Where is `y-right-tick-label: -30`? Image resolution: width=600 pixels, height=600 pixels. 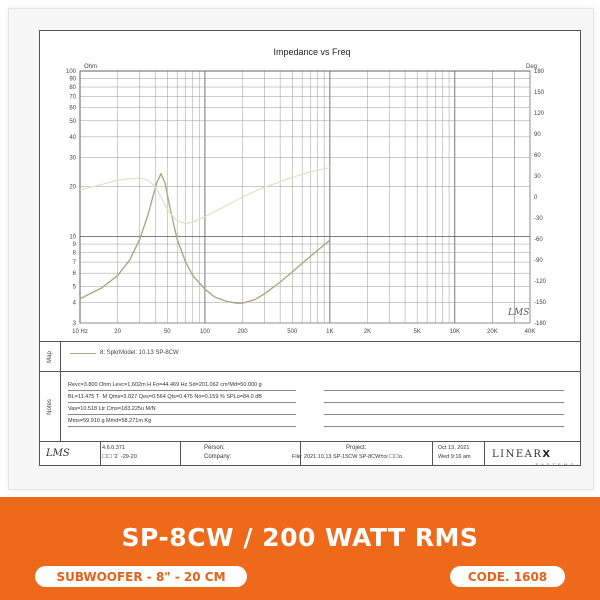 y-right-tick-label: -30 is located at coordinates (538, 219).